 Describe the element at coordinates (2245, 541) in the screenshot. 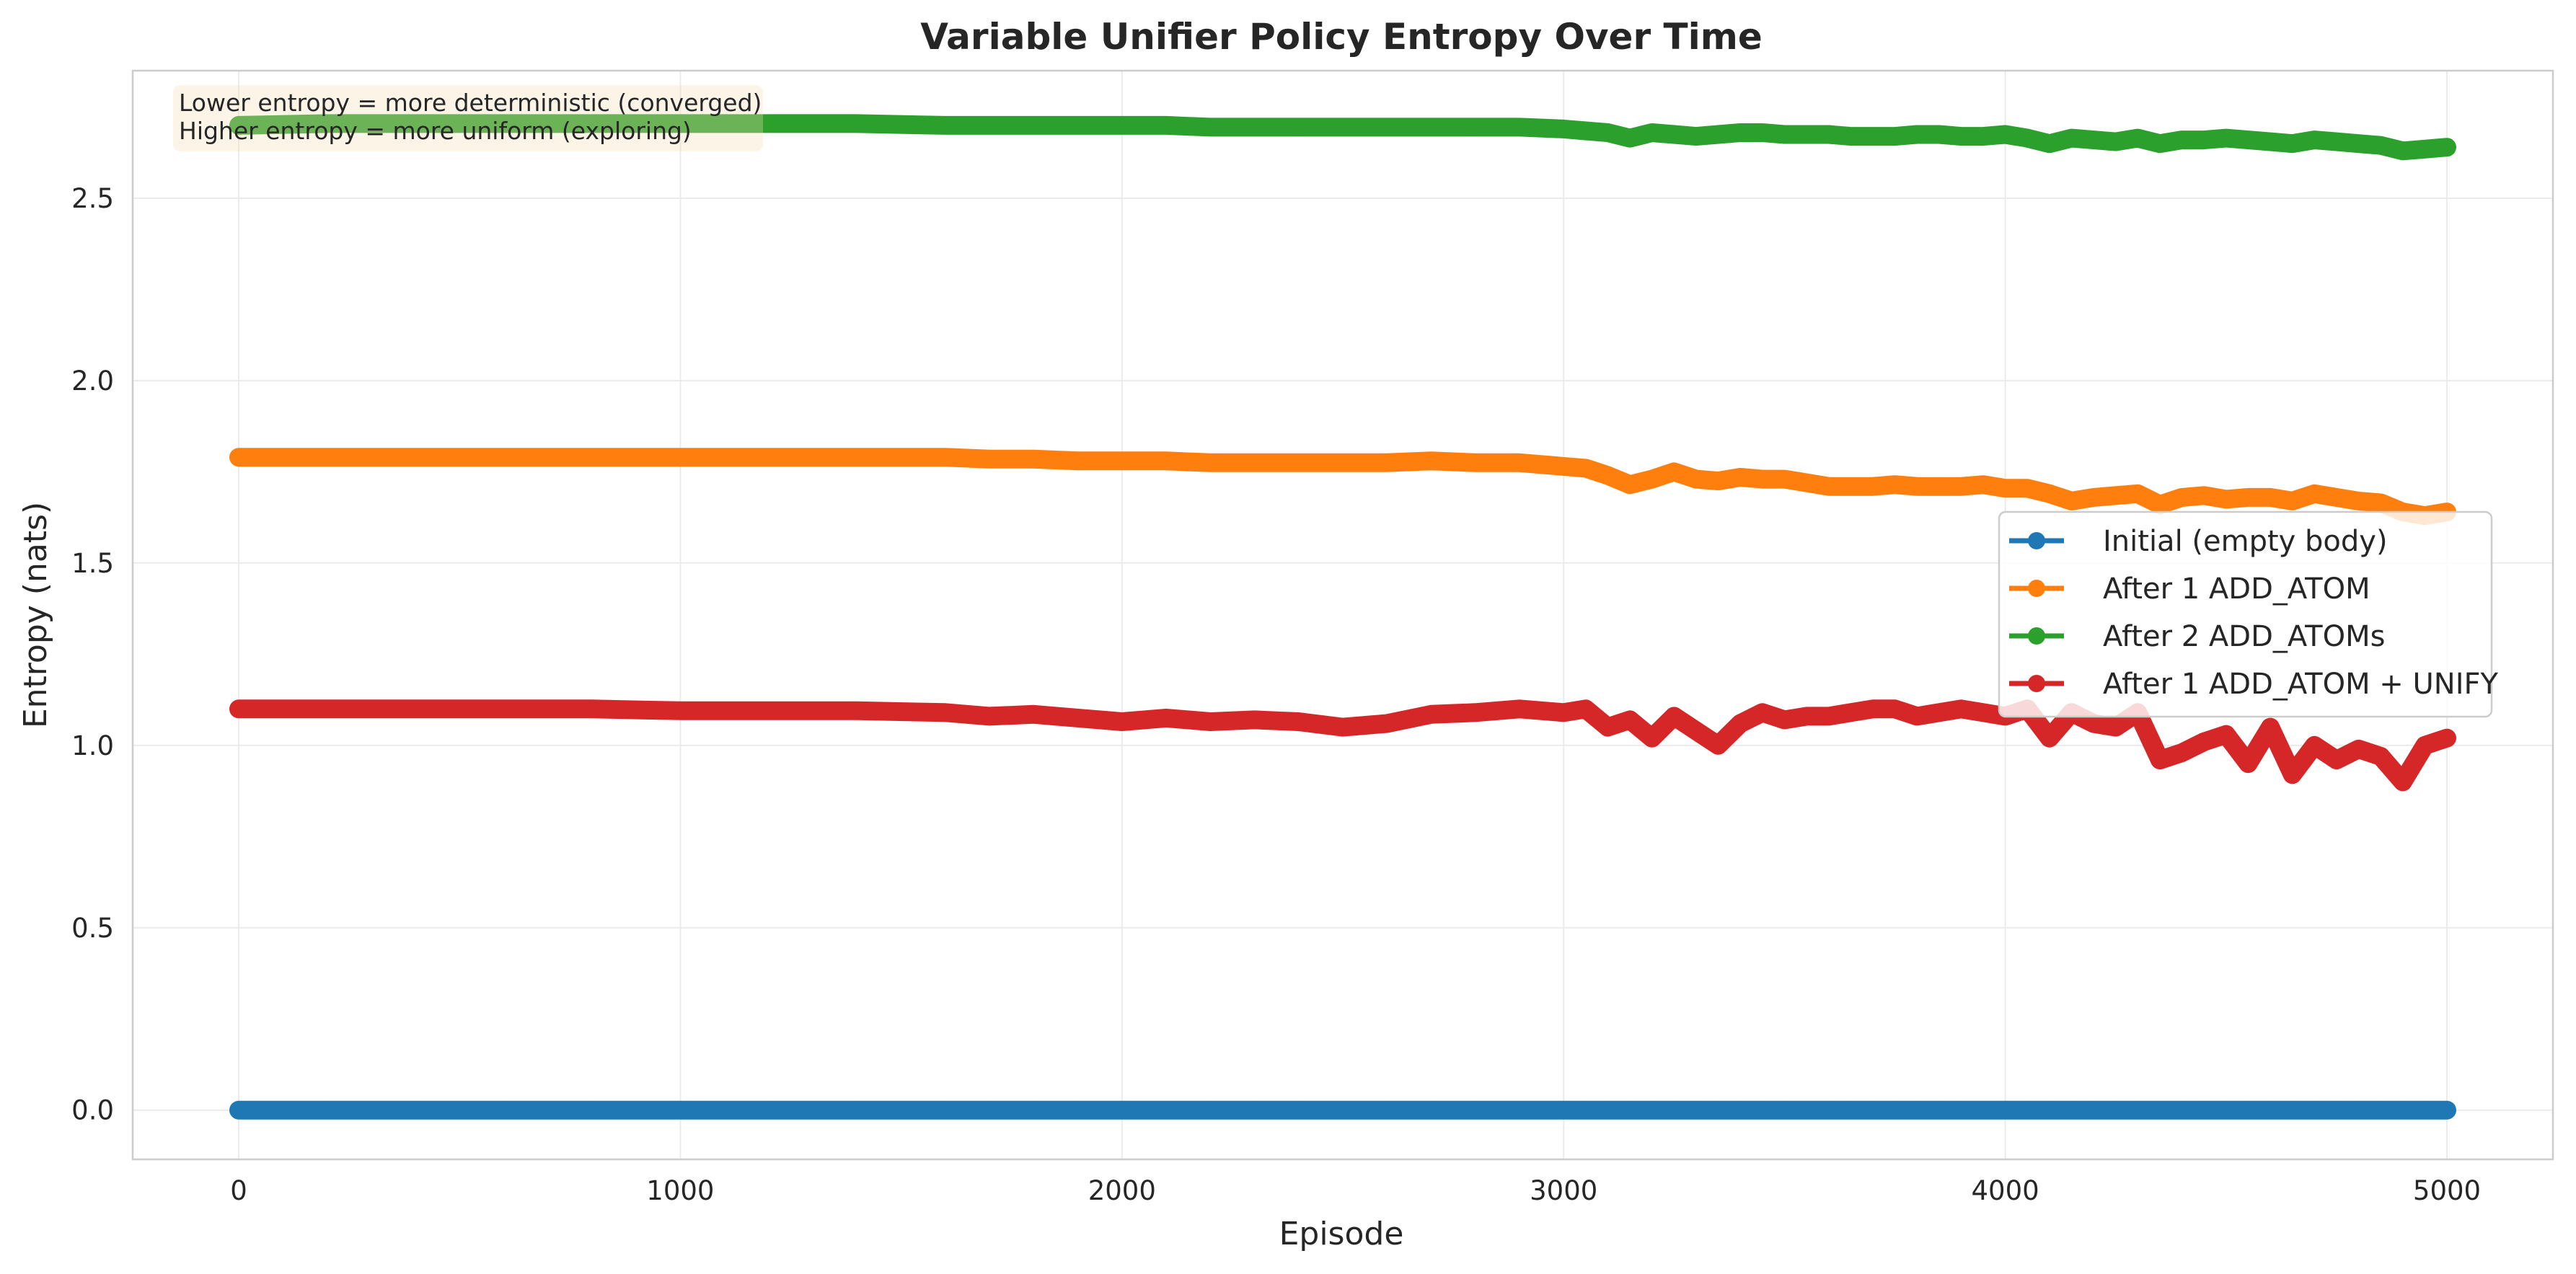

I see `legend-label: Initial (empty body)` at that location.